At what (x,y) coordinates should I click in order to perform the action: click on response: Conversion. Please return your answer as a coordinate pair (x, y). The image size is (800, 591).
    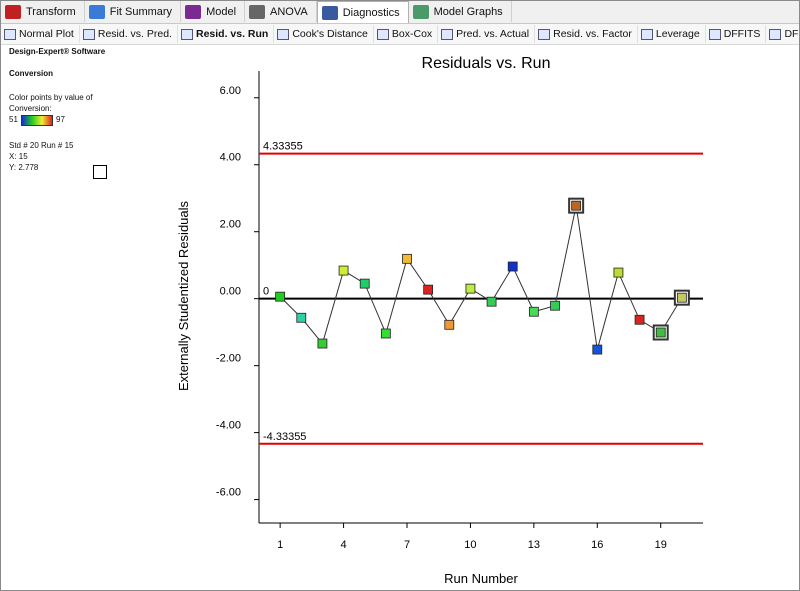
    Looking at the image, I should click on (31, 73).